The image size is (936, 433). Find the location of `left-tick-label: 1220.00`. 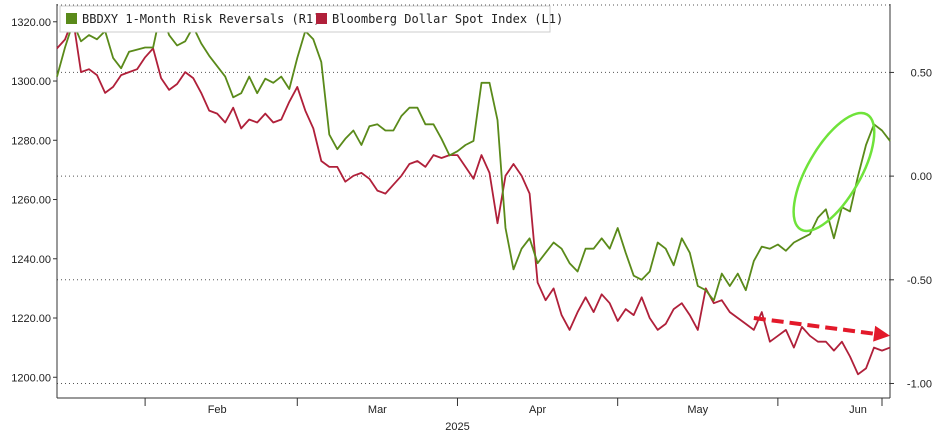

left-tick-label: 1220.00 is located at coordinates (31, 319).